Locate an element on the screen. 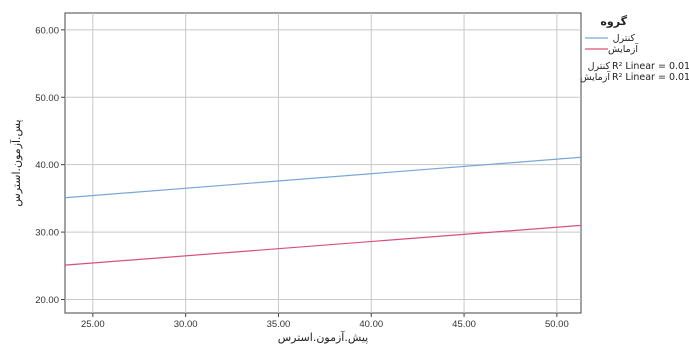  series-line-experiment is located at coordinates (323, 245).